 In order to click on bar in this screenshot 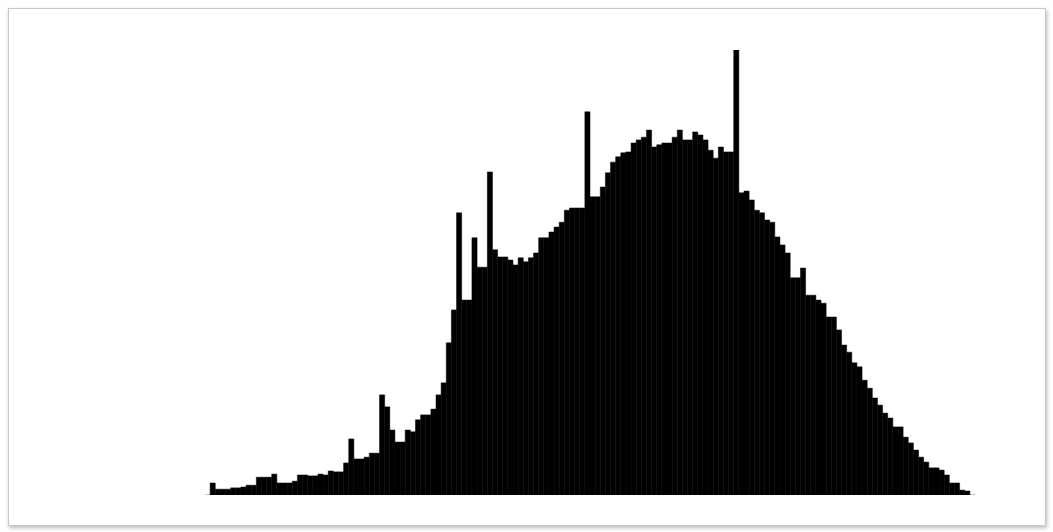, I will do `click(212, 488)`.